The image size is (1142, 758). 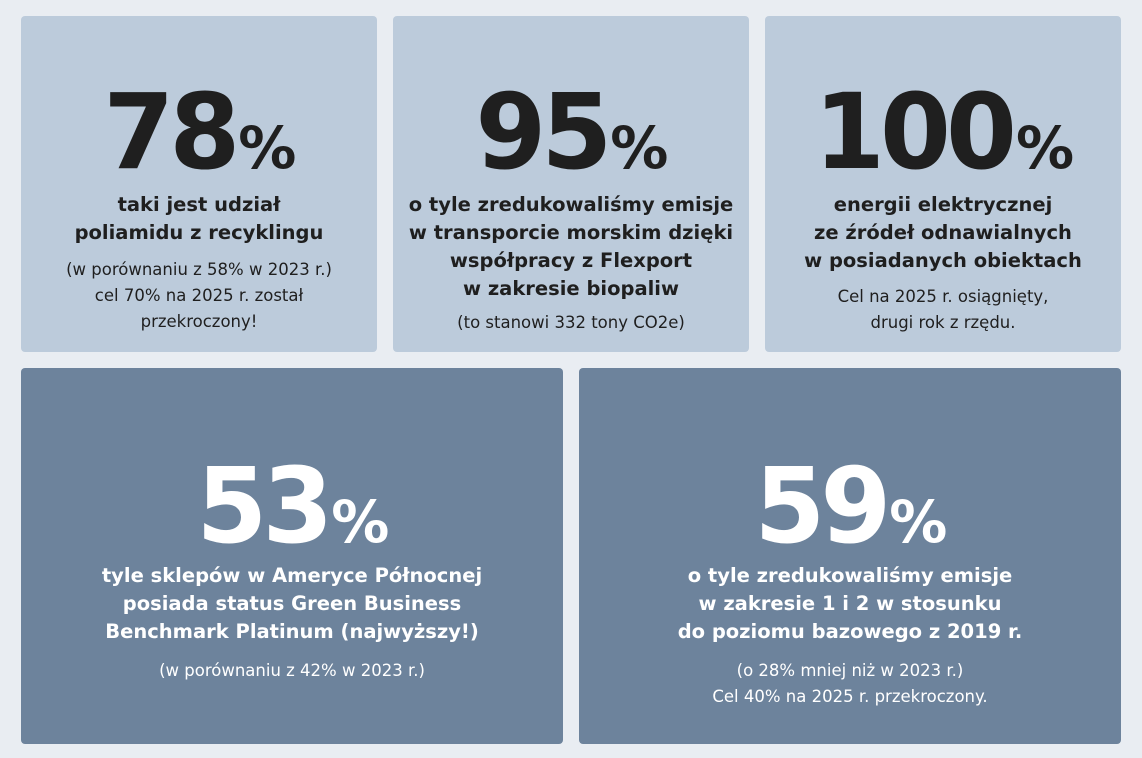 I want to click on headline-line: energii elektrycznej, so click(x=943, y=204).